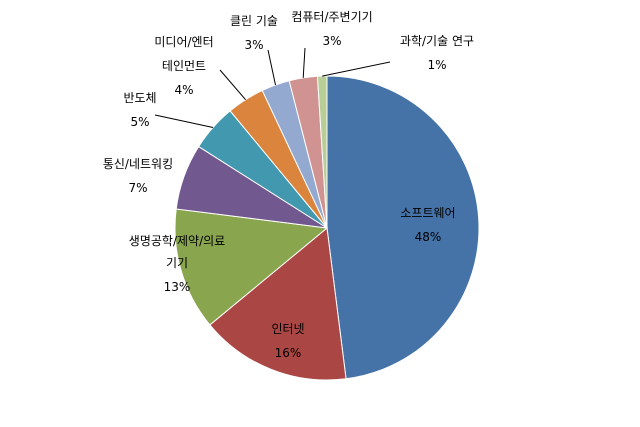 The width and height of the screenshot is (640, 427). Describe the element at coordinates (437, 41) in the screenshot. I see `label-science-name: 과학/기술 연구` at that location.